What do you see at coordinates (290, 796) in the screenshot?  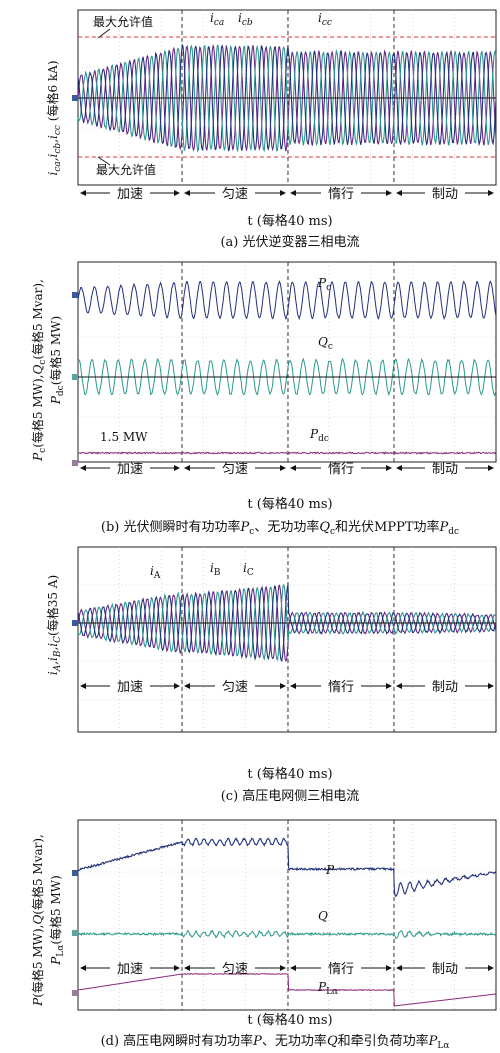 I see `panel-c-caption: (c) 高压电网侧三相电流` at bounding box center [290, 796].